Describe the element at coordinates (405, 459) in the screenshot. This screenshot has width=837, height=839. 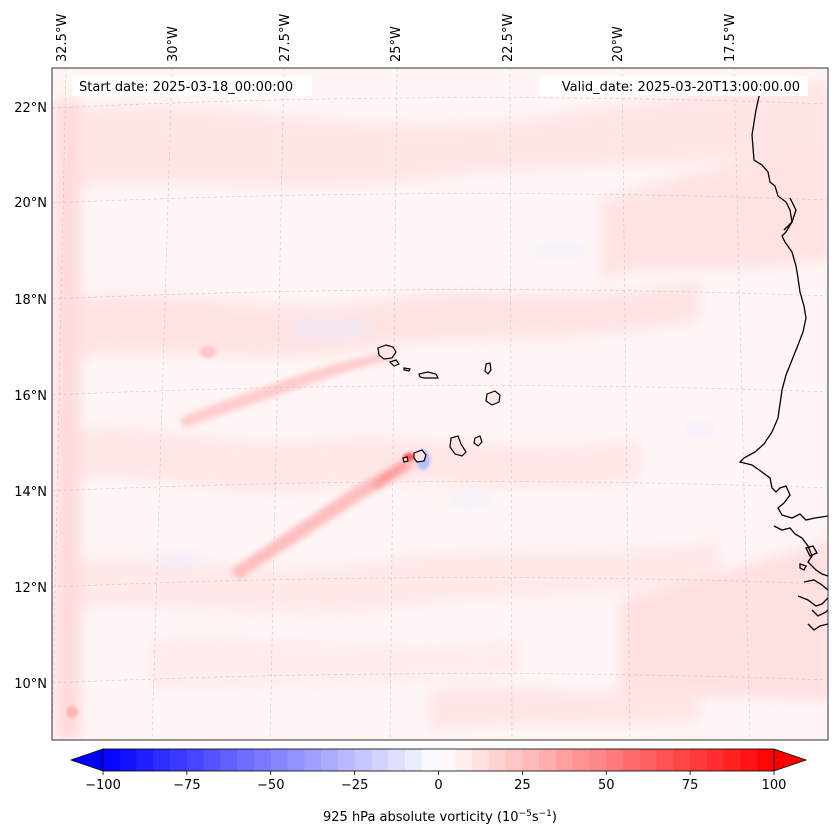
I see `brava-island` at that location.